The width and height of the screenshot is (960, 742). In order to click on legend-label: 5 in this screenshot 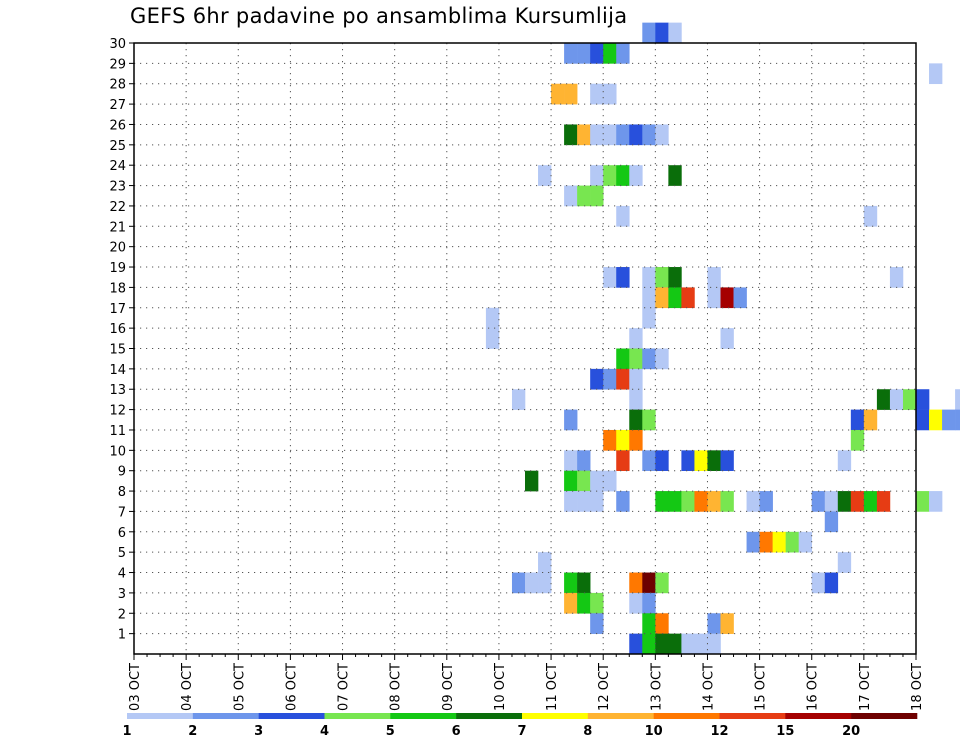, I will do `click(390, 731)`.